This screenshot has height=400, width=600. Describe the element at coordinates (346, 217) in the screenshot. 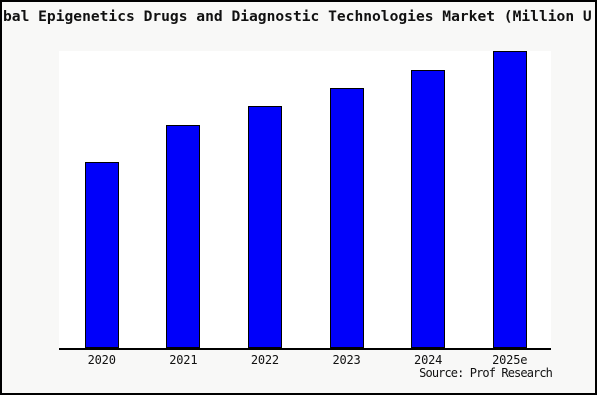

I see `bar-2023` at that location.